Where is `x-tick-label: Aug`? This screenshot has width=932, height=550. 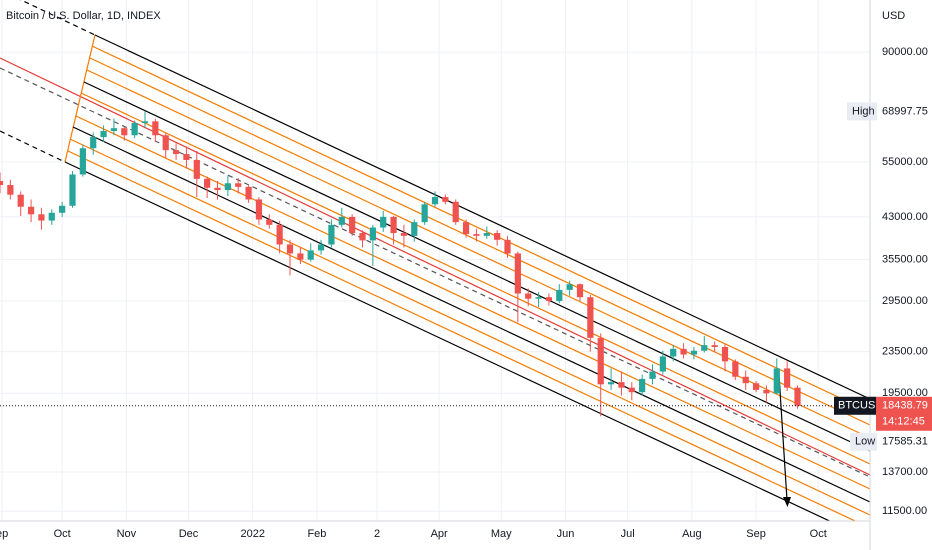
x-tick-label: Aug is located at coordinates (692, 534).